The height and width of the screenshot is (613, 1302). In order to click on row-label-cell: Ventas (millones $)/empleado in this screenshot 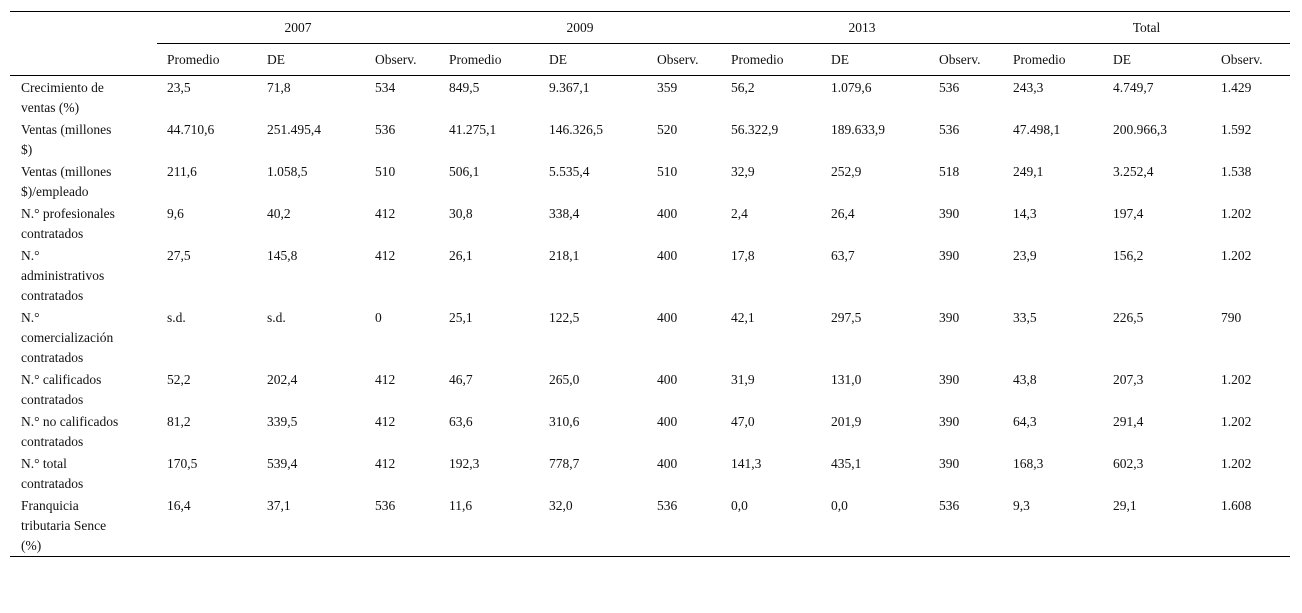, I will do `click(83, 181)`.